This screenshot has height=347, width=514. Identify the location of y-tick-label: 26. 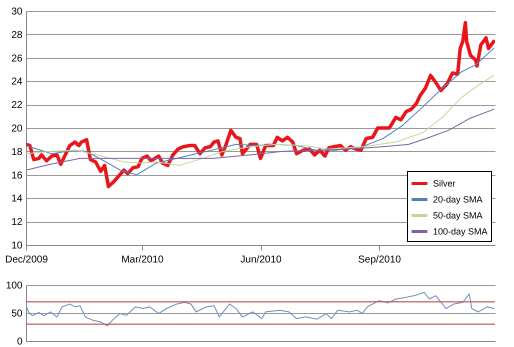
(17, 58).